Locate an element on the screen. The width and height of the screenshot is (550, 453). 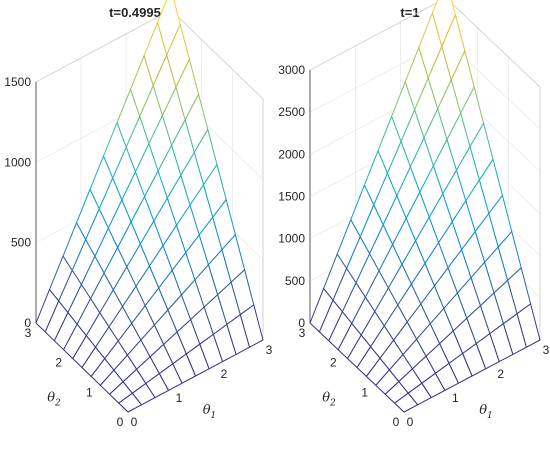
z-tick-label: 3000 is located at coordinates (291, 70).